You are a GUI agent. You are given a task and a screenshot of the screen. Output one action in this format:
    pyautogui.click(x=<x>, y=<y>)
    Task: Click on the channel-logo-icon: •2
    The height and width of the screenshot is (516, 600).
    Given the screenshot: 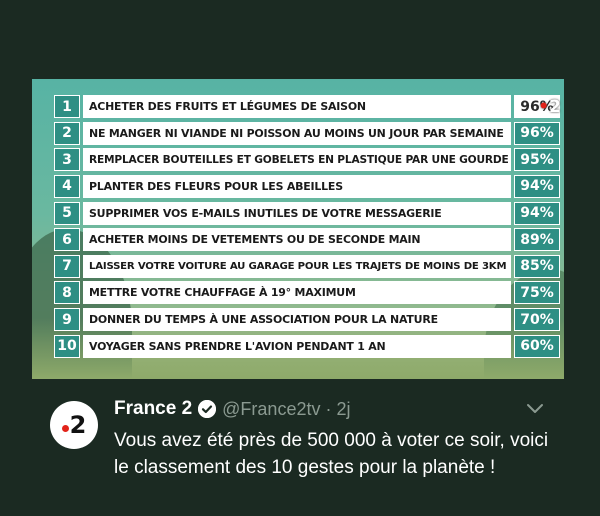 What is the action you would take?
    pyautogui.click(x=549, y=107)
    